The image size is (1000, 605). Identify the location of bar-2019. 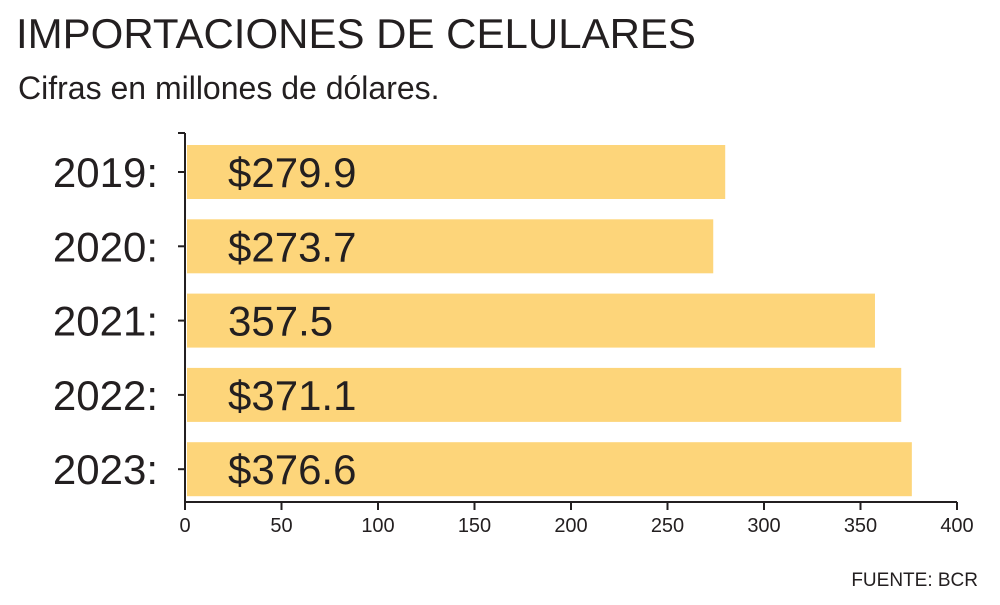
(456, 172).